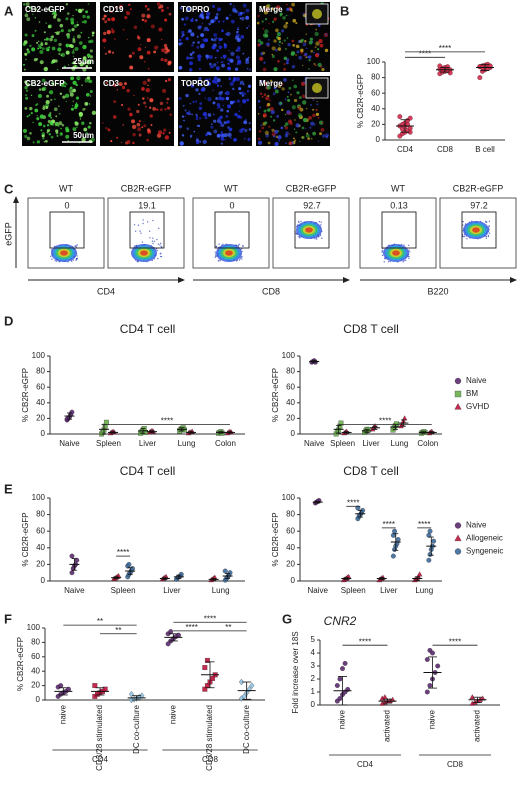 Image resolution: width=520 pixels, height=792 pixels. Describe the element at coordinates (38, 699) in the screenshot. I see `y-tick-label: 0` at that location.